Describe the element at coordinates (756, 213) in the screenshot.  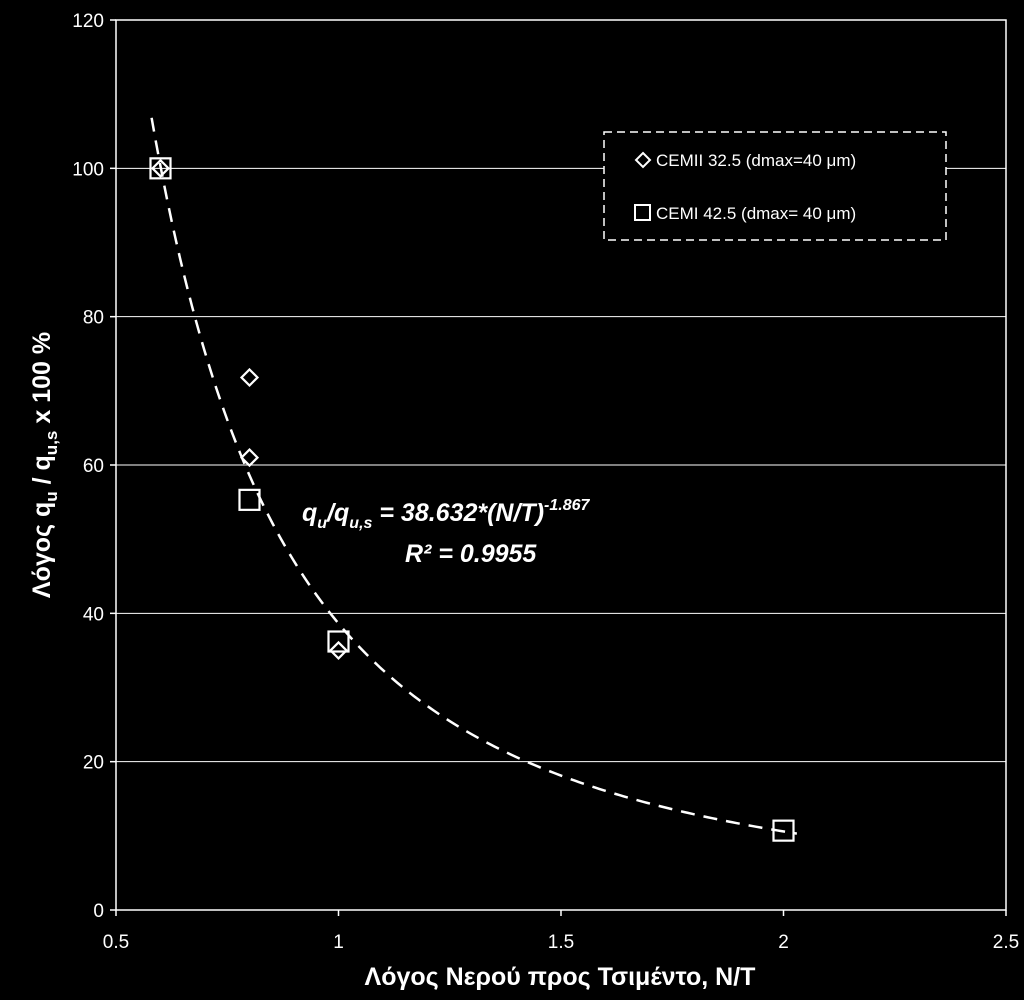
I see `legend-label-series-2: CEMI 42.5 (dmax= 40 μm)` at that location.